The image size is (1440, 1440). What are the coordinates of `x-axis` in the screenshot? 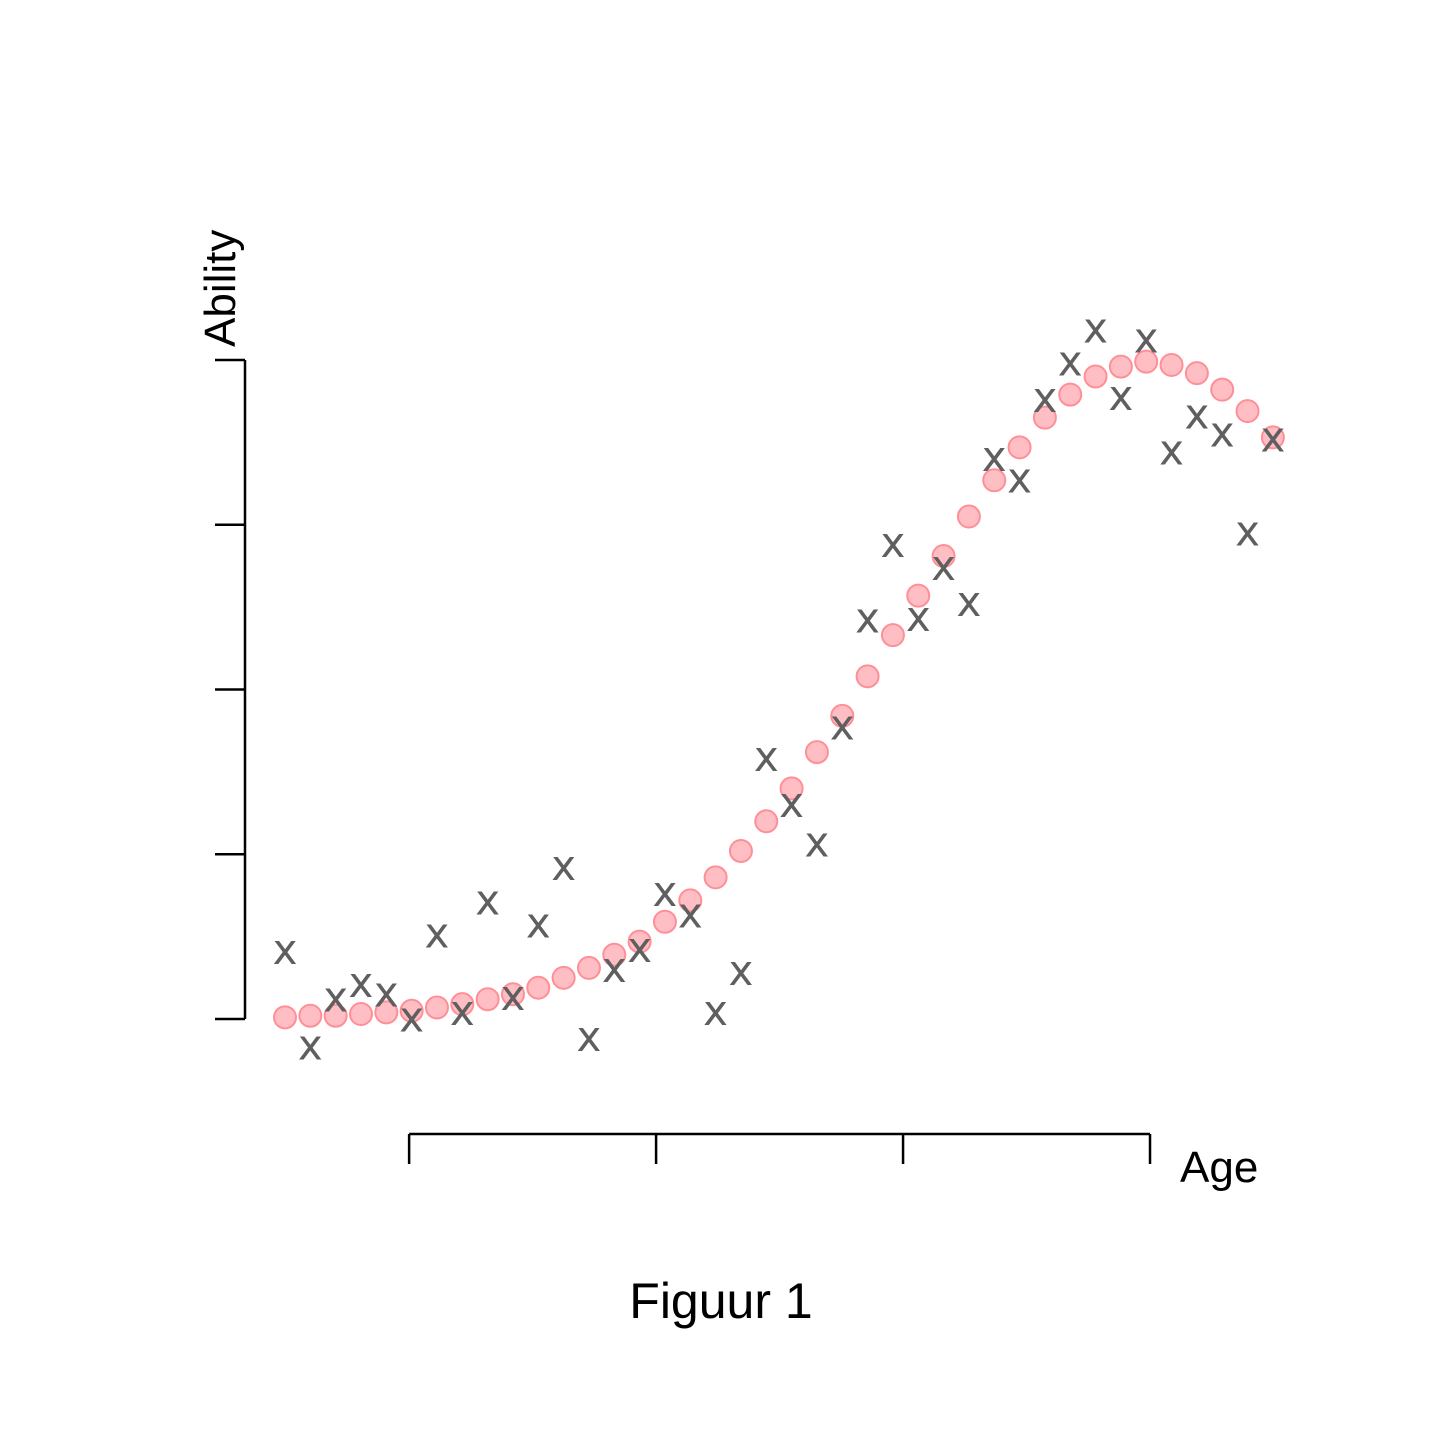 It's located at (779, 1148).